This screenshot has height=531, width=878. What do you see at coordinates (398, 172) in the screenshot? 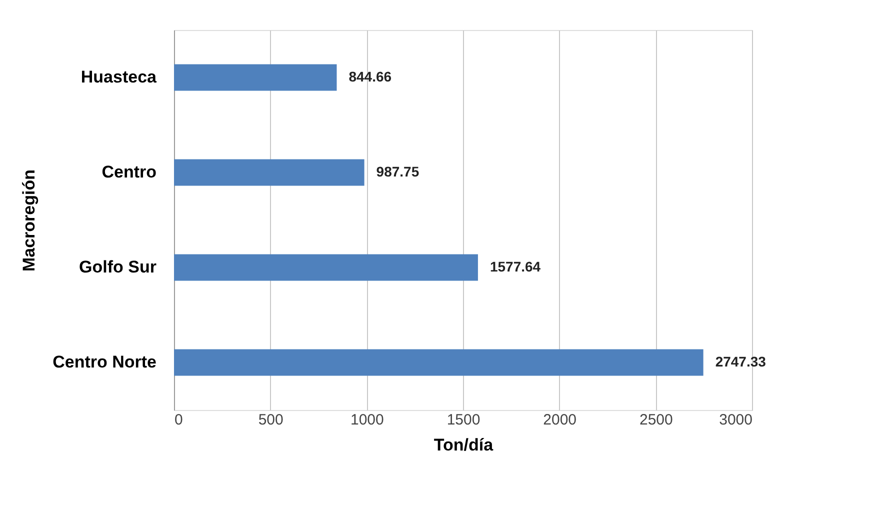
I see `data-label: 987.75` at bounding box center [398, 172].